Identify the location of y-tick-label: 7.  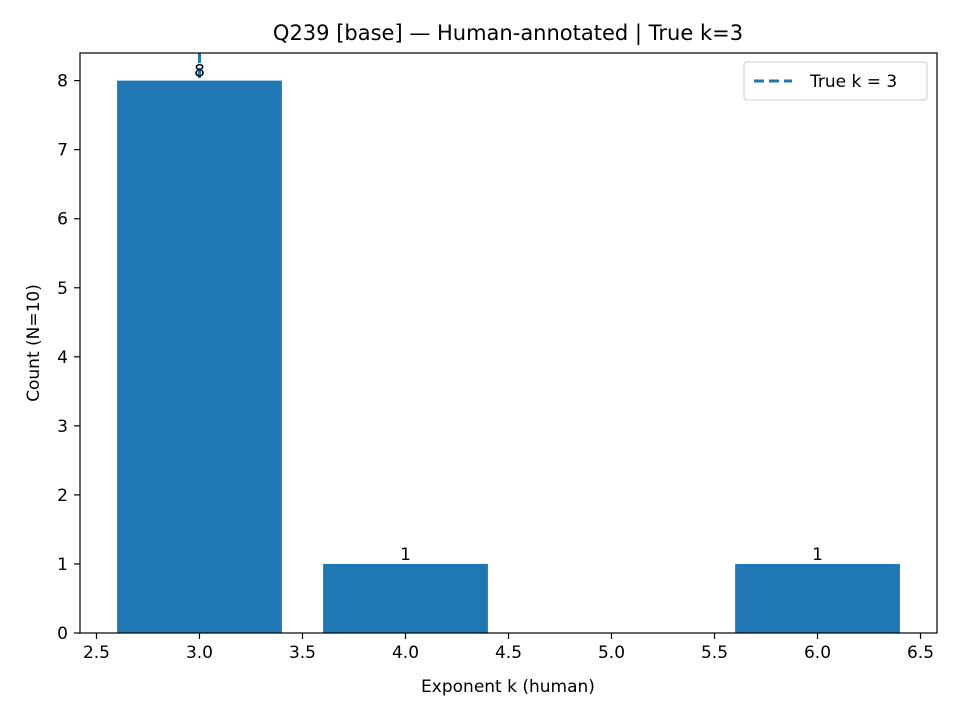
(62, 151).